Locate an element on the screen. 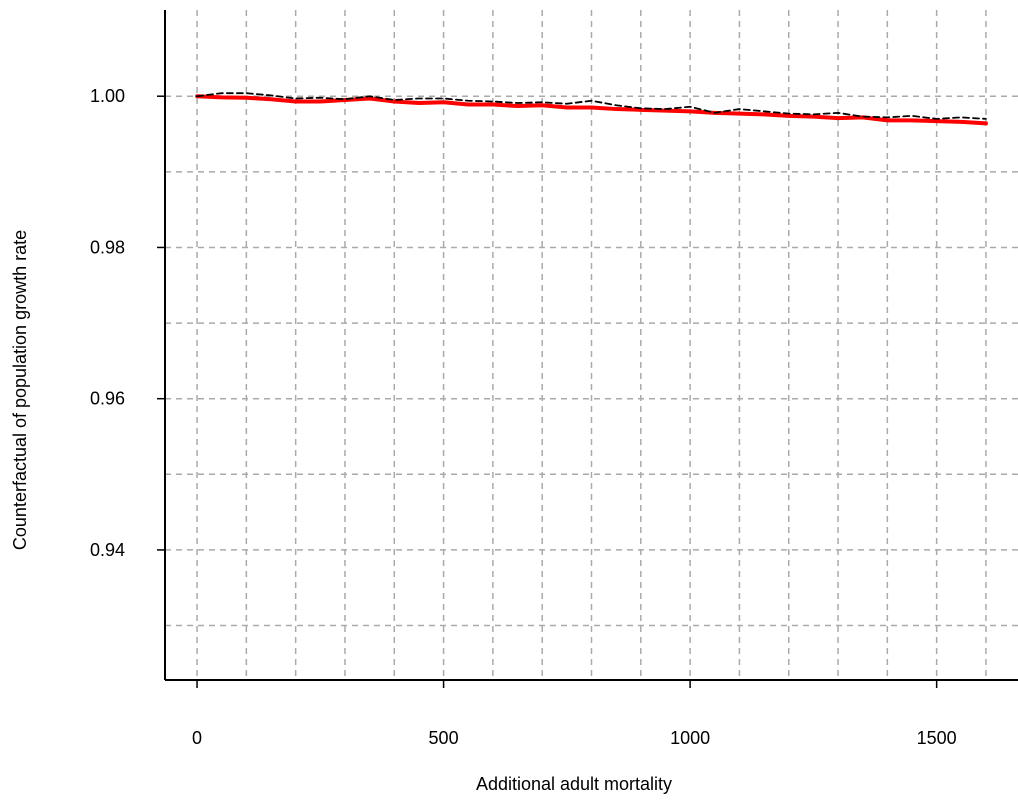 The height and width of the screenshot is (808, 1018). x-axis-ticks: 0 500 1000 1500 is located at coordinates (574, 714).